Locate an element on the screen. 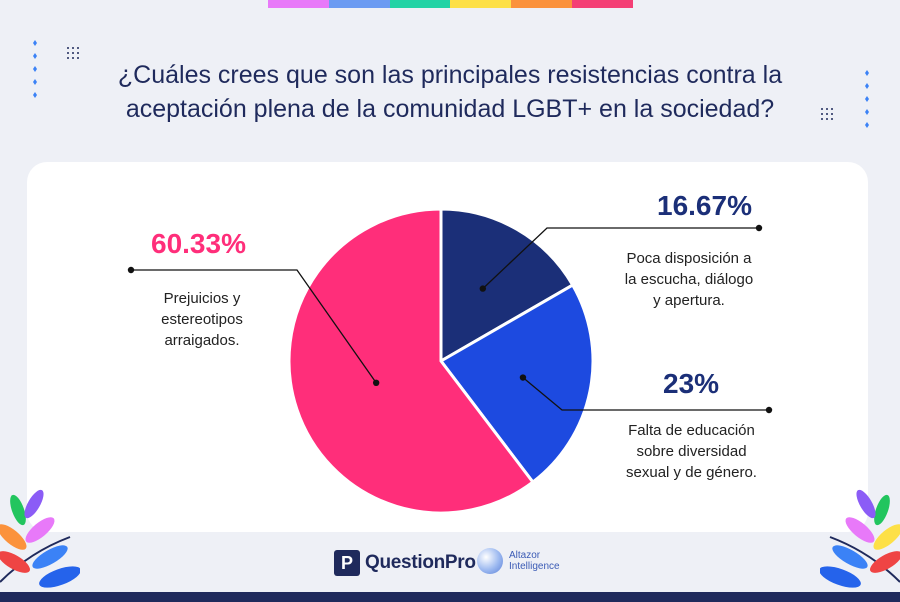 Image resolution: width=900 pixels, height=602 pixels. label-disposicion-line: Poca disposición a is located at coordinates (689, 258).